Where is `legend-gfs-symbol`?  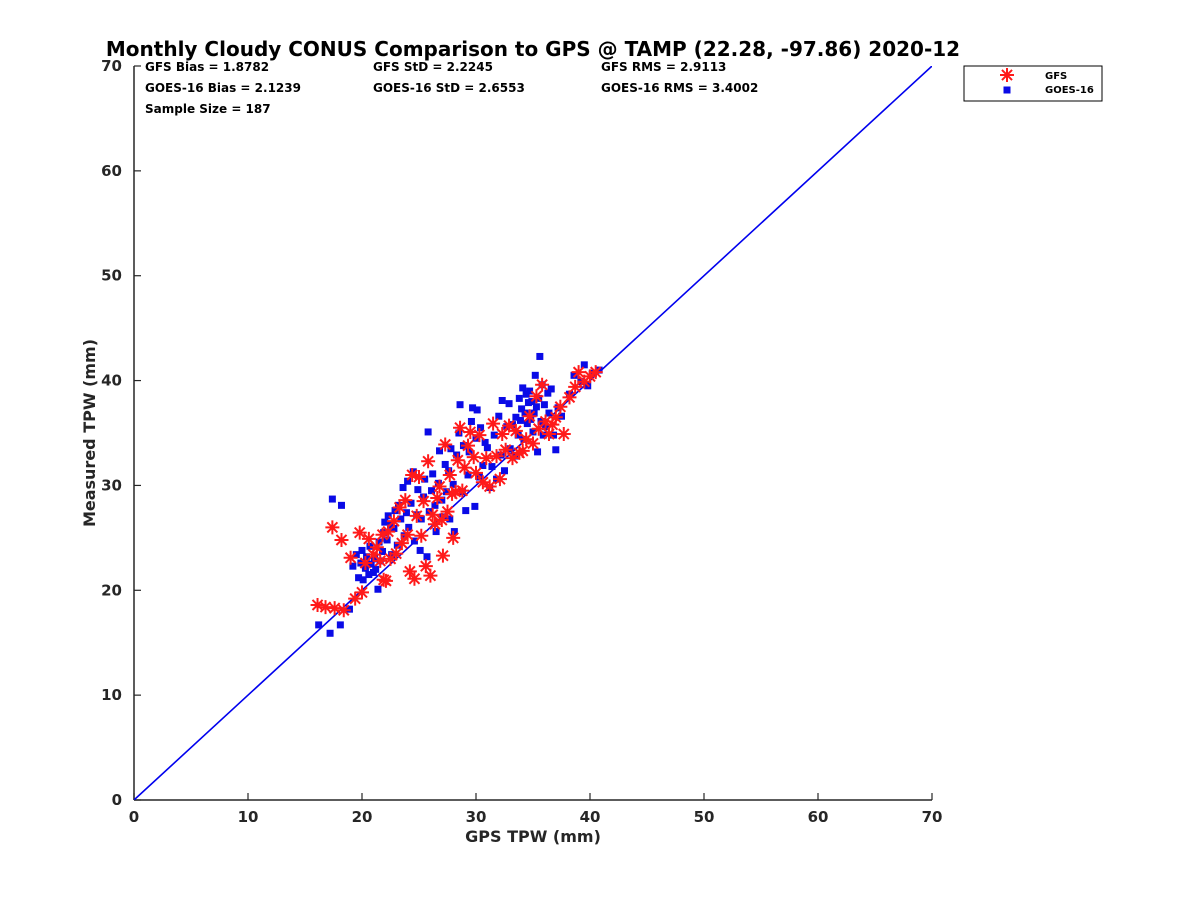
legend-gfs-symbol is located at coordinates (1007, 75).